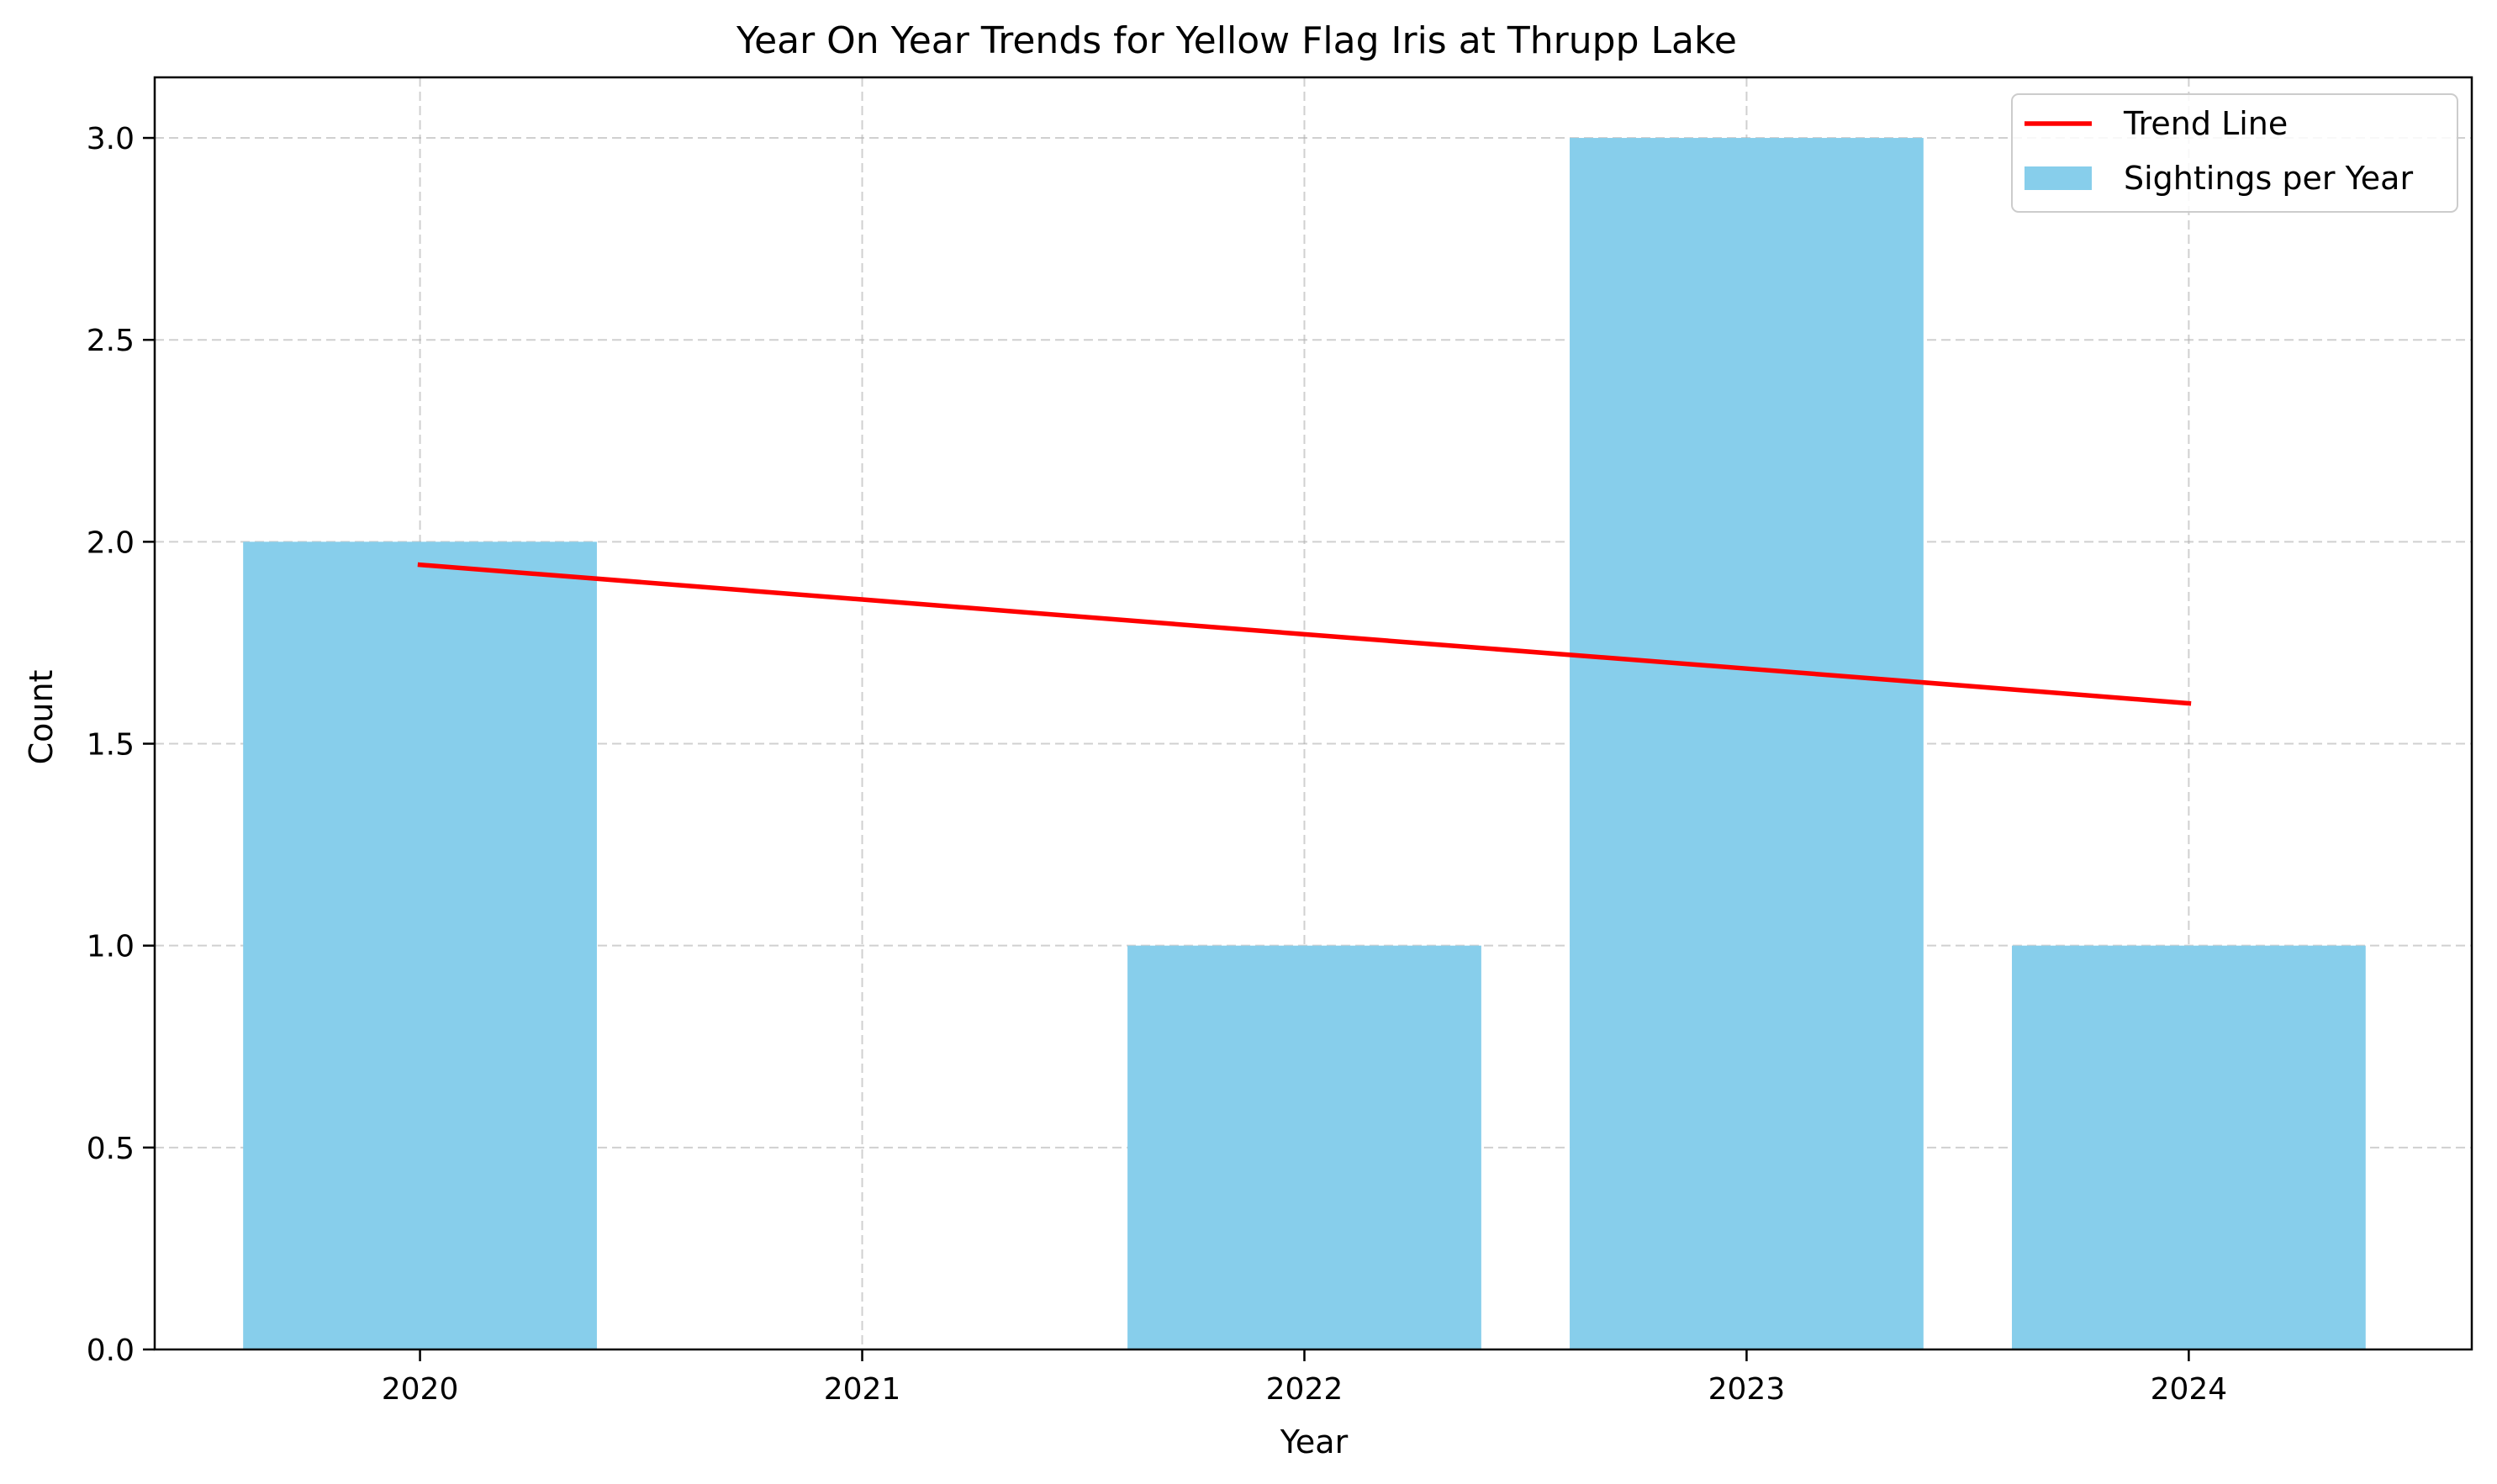 Image resolution: width=2497 pixels, height=1484 pixels. I want to click on trend-line, so click(1304, 634).